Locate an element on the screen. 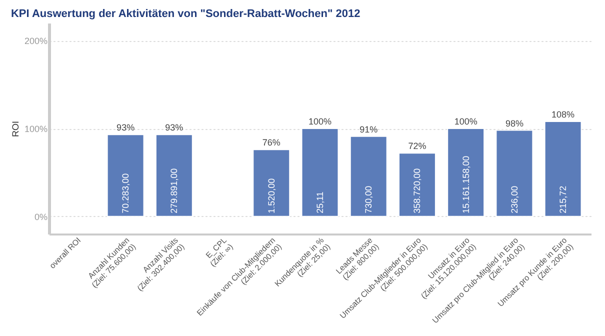 This screenshot has width=605, height=336. annotation: 358.720,00 is located at coordinates (417, 191).